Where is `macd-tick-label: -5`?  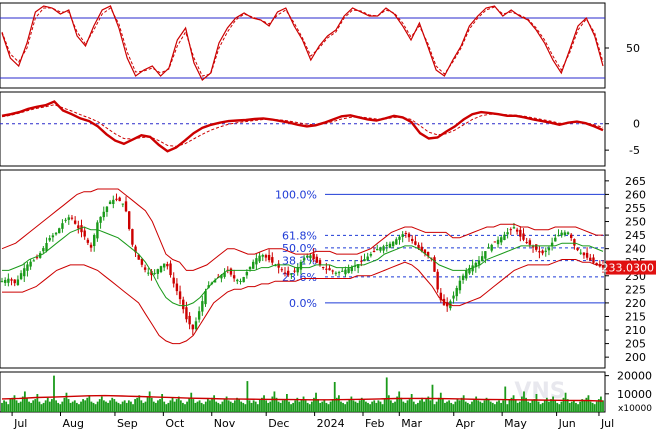
macd-tick-label: -5 is located at coordinates (634, 150).